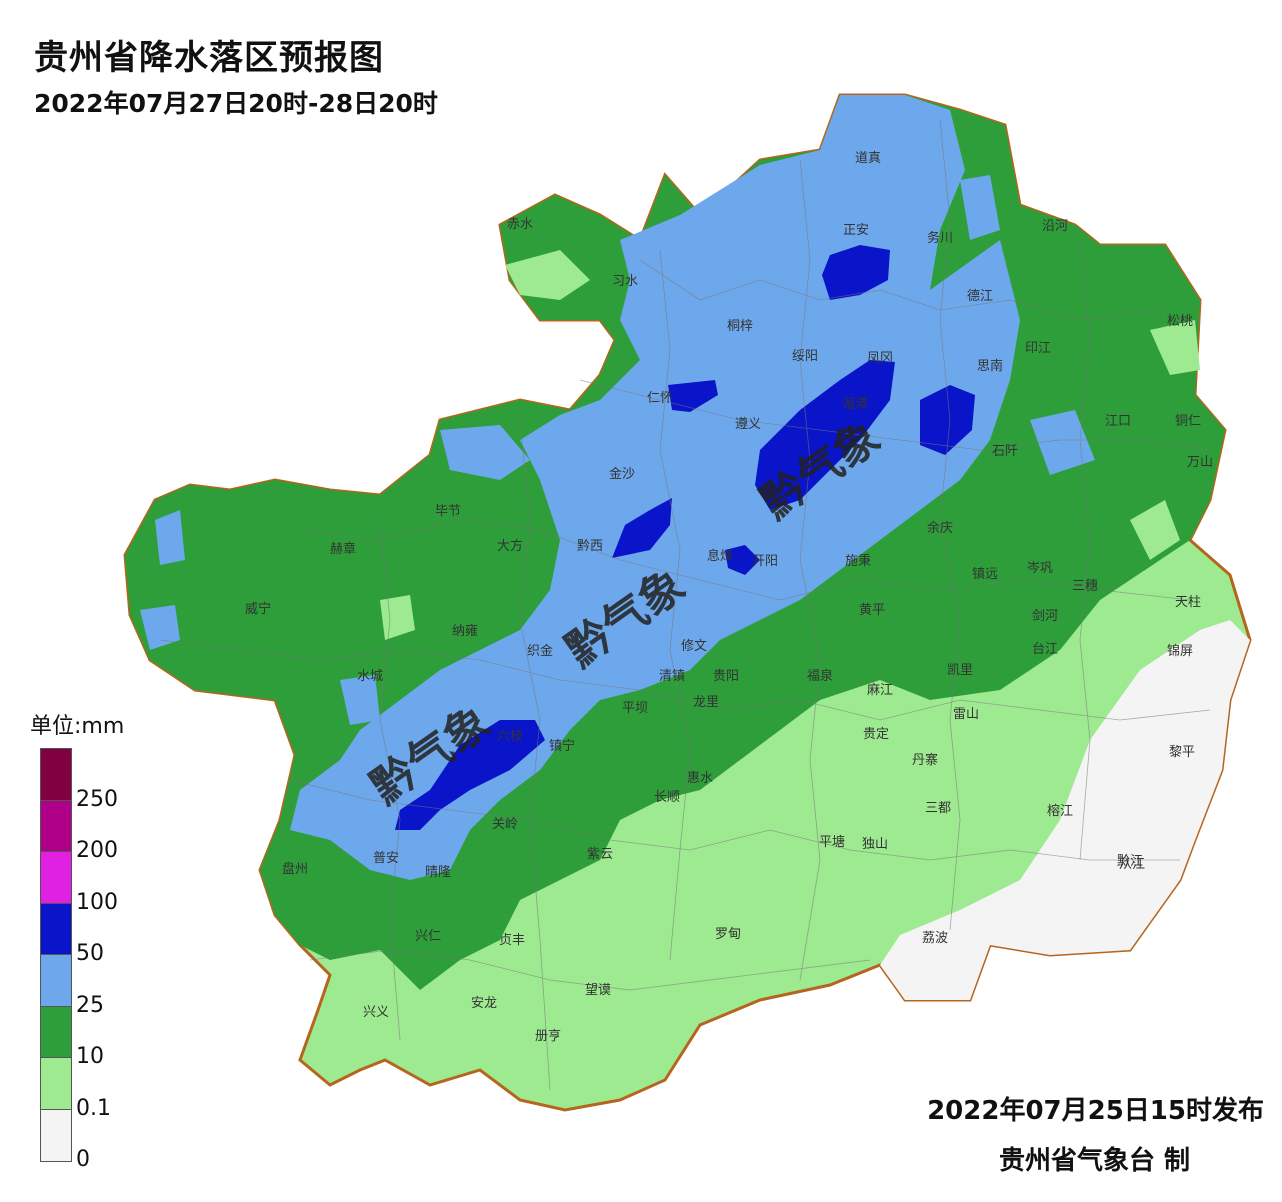  Describe the element at coordinates (1188, 421) in the screenshot. I see `city-label: 铜仁` at that location.